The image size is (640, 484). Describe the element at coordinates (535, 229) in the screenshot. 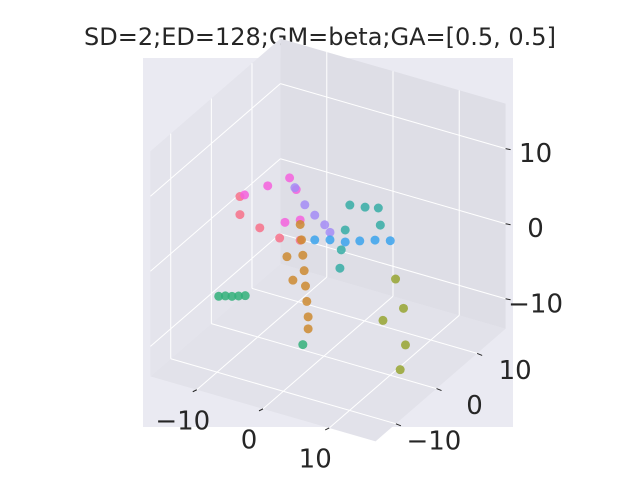

I see `z-tick-label: 0` at that location.